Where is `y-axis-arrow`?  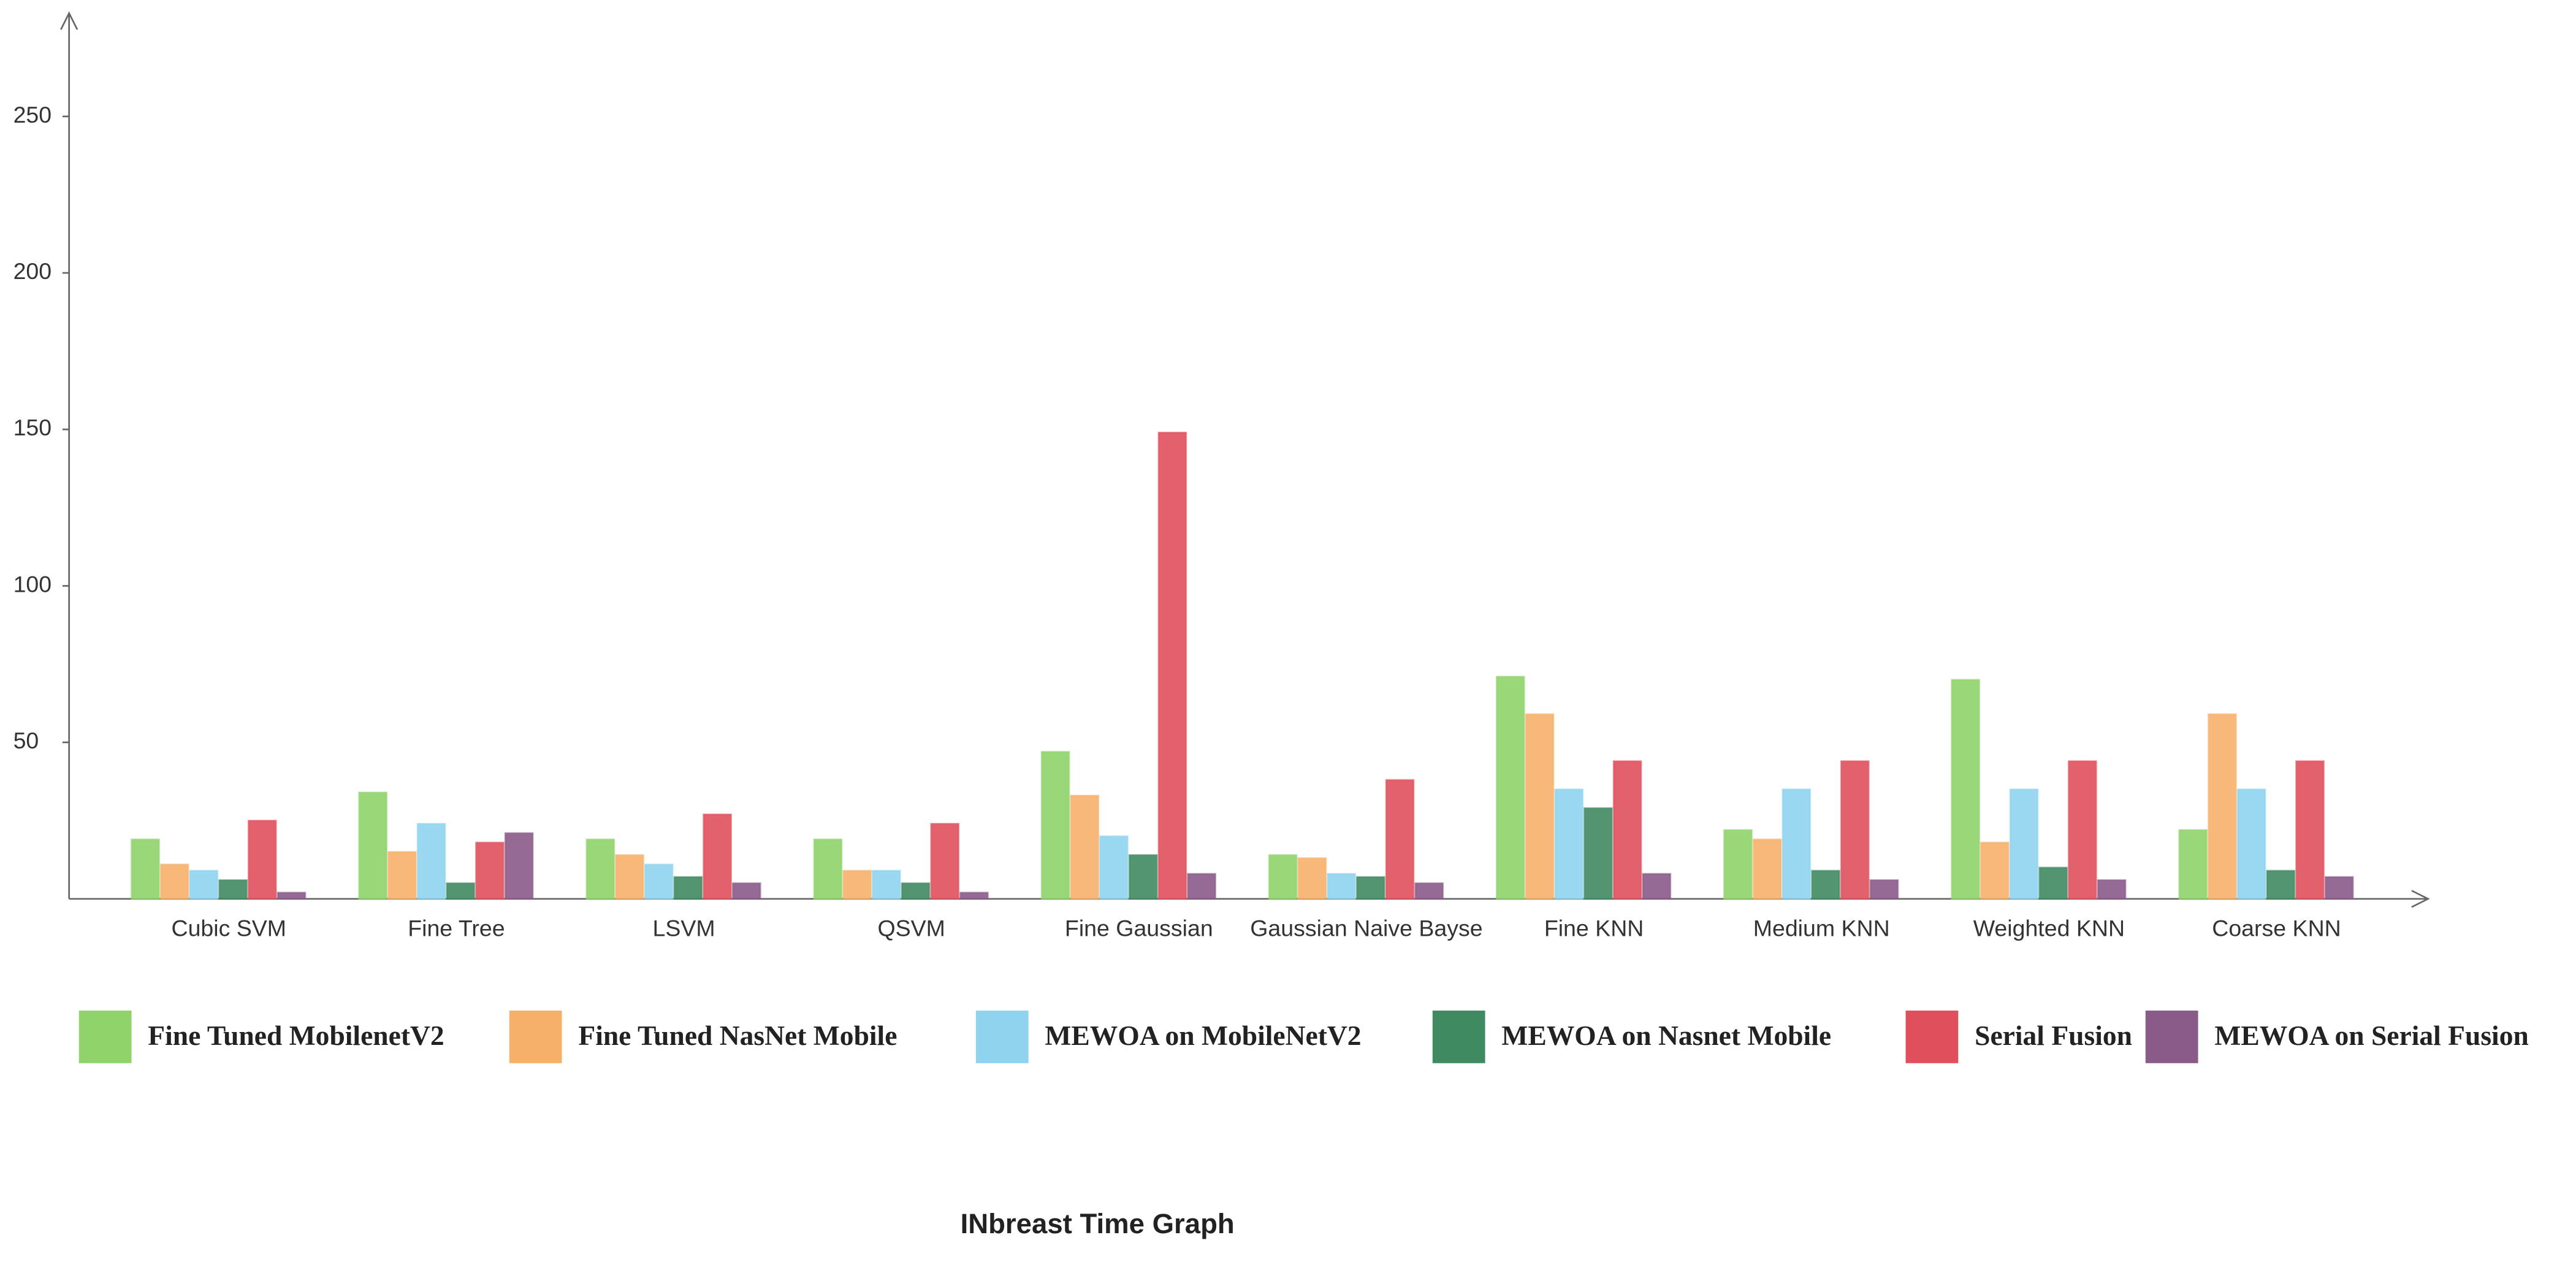
y-axis-arrow is located at coordinates (69, 21).